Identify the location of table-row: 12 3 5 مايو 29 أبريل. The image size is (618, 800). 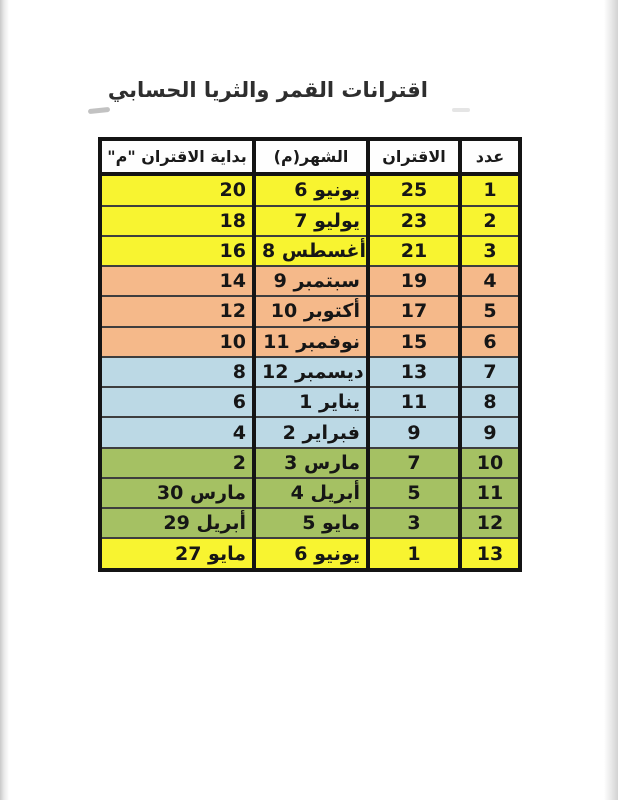
(310, 523).